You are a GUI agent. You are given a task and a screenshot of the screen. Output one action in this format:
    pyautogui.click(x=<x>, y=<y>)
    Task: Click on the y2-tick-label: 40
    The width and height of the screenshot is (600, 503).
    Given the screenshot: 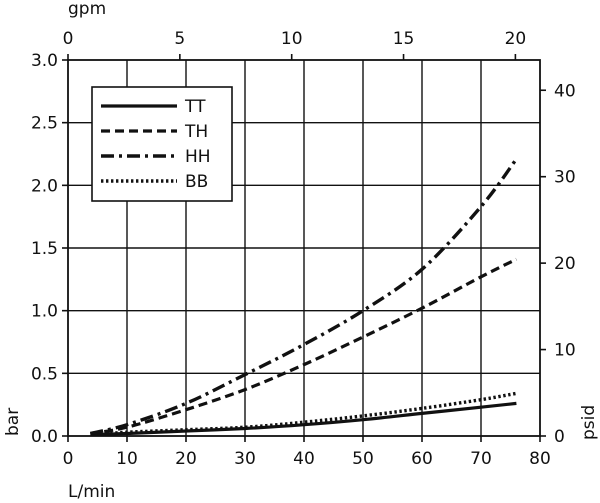 What is the action you would take?
    pyautogui.click(x=565, y=91)
    